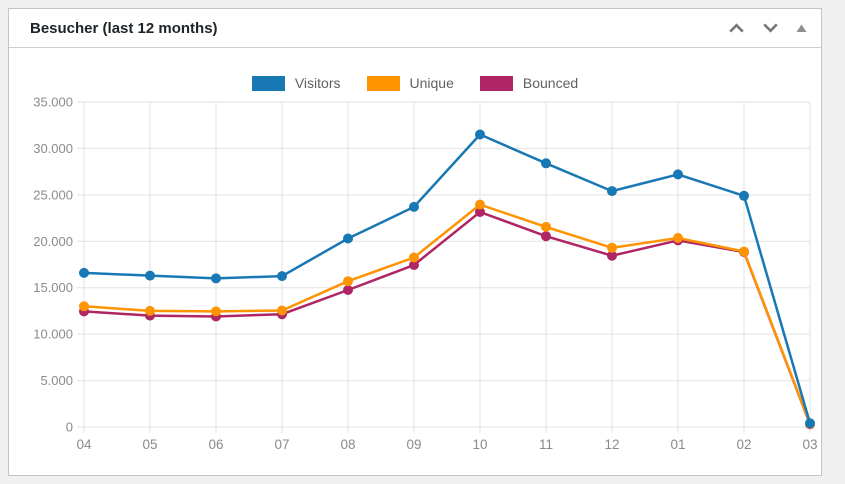 This screenshot has width=845, height=484. I want to click on chart-legend: Visitors Unique Bounced, so click(415, 83).